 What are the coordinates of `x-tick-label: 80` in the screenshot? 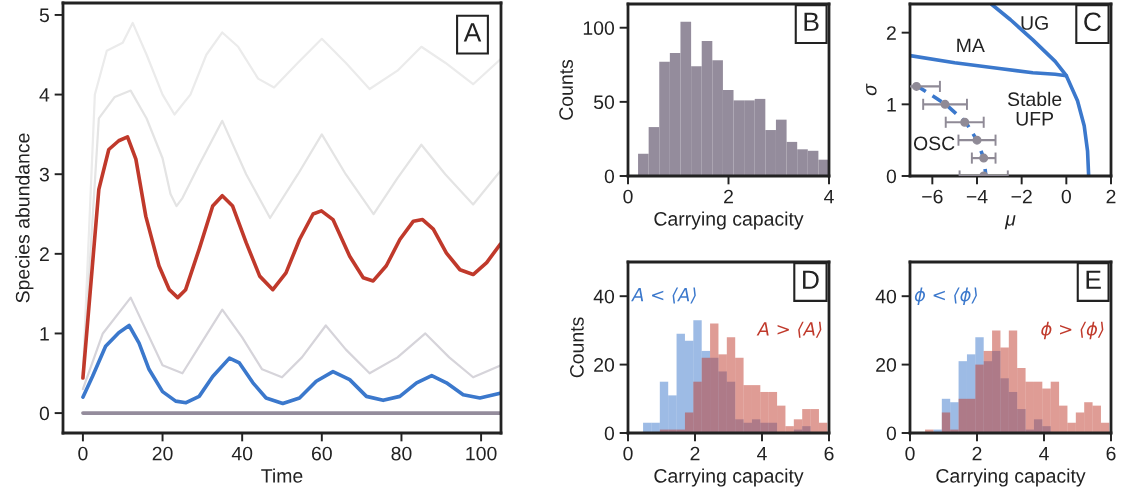 It's located at (401, 453).